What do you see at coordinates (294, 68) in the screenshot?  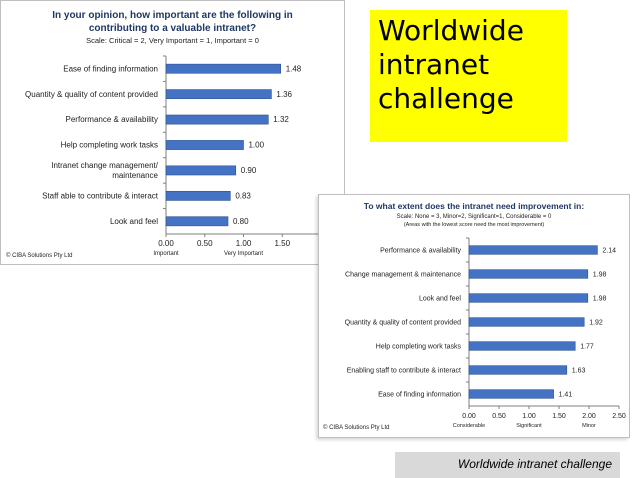 I see `value-label: 1.48` at bounding box center [294, 68].